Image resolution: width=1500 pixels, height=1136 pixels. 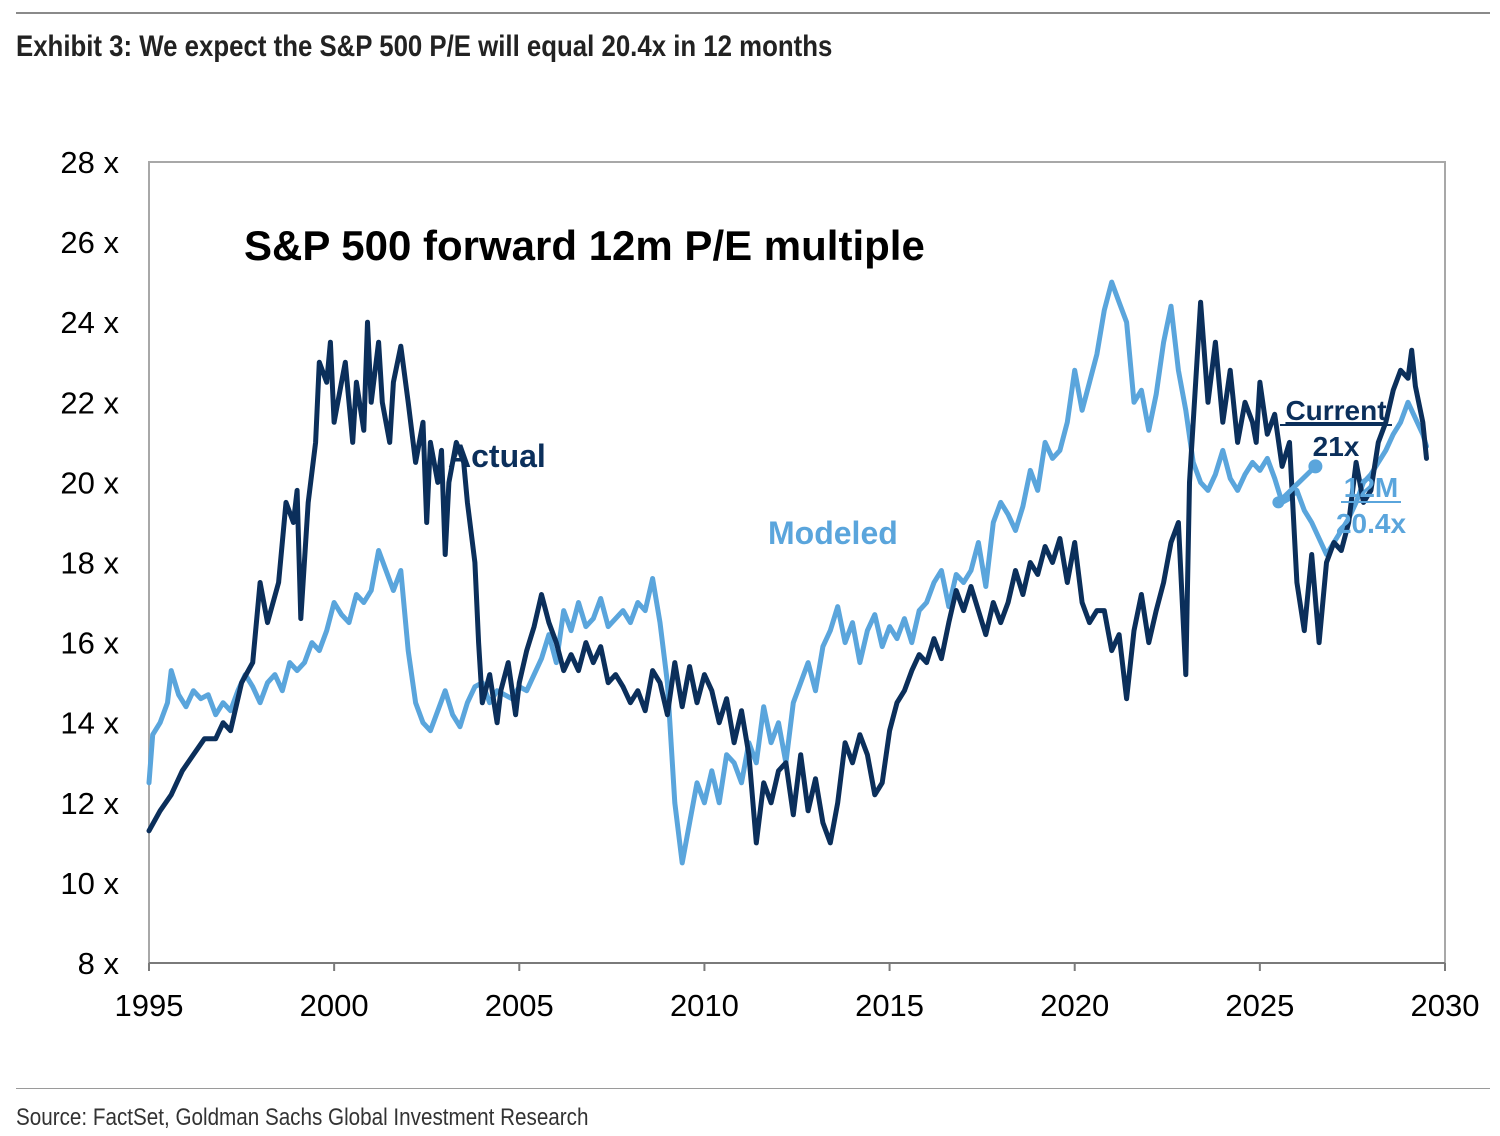 What do you see at coordinates (704, 1005) in the screenshot?
I see `x-tick-label: 2010` at bounding box center [704, 1005].